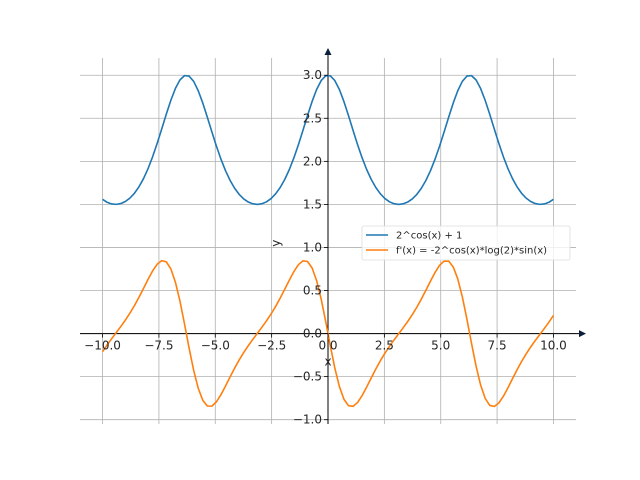 The image size is (640, 480). What do you see at coordinates (328, 51) in the screenshot?
I see `y-axis-arrow-icon` at bounding box center [328, 51].